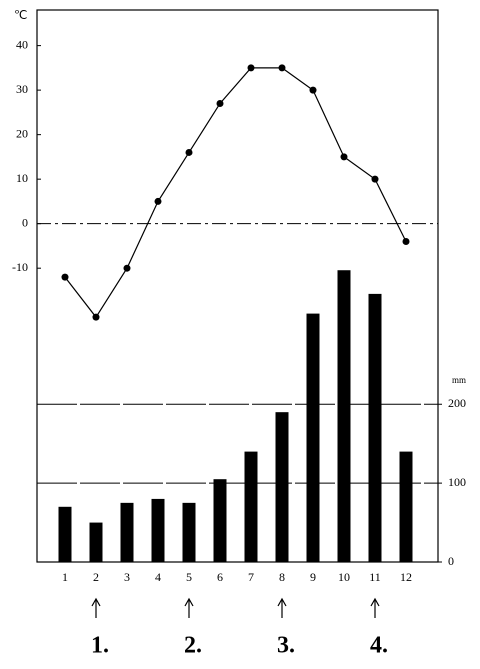  I want to click on annotation-label: 3., so click(286, 646).